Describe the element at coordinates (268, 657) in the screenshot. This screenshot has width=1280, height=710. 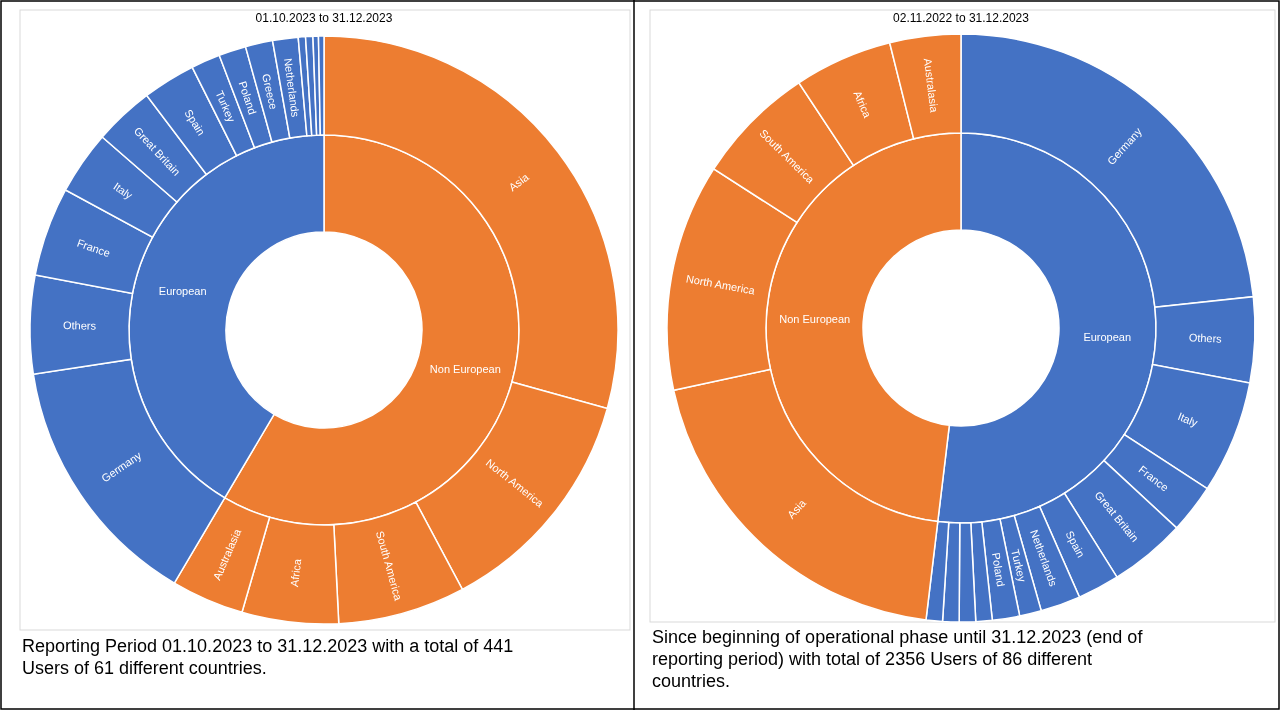
I see `text: Reporting Period 01.10.2023 to 31.12.2023 with a total of 441 Users of 61 different countries.` at that location.